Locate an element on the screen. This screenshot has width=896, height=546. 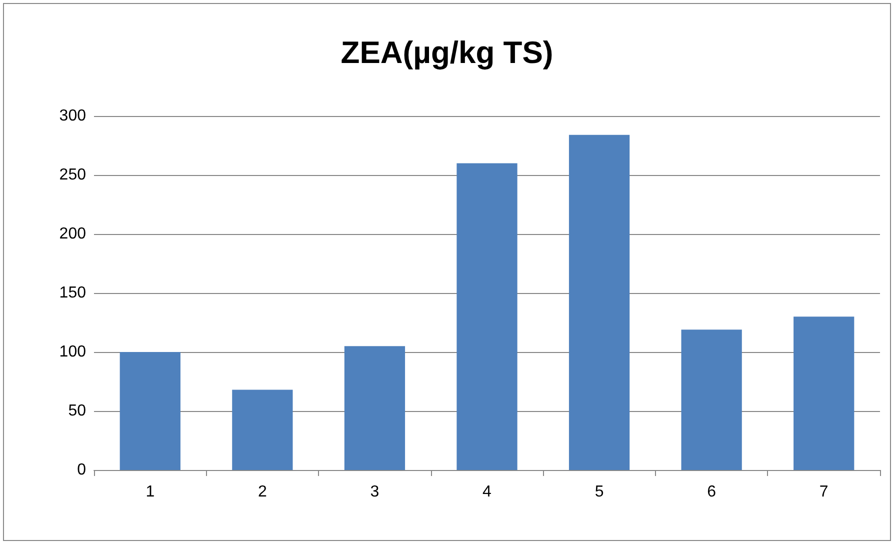
x-tick-label: 5 is located at coordinates (599, 492).